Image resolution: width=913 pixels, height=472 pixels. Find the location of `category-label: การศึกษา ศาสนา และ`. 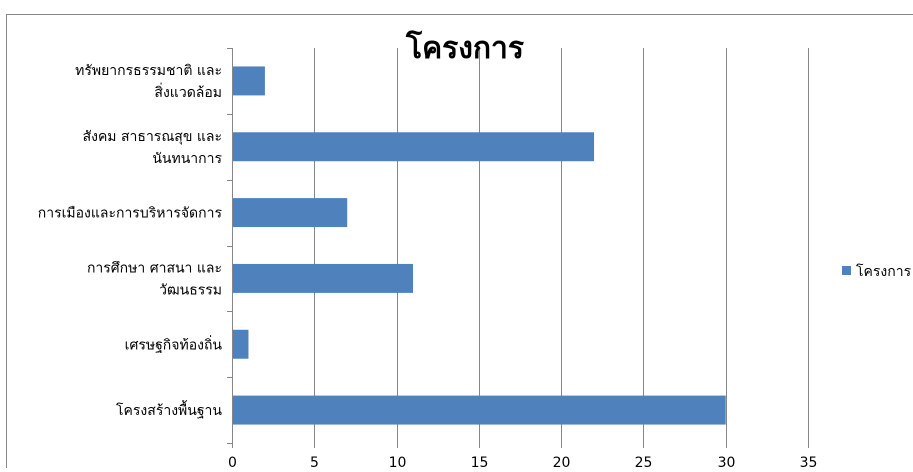

category-label: การศึกษา ศาสนา และ is located at coordinates (154, 268).